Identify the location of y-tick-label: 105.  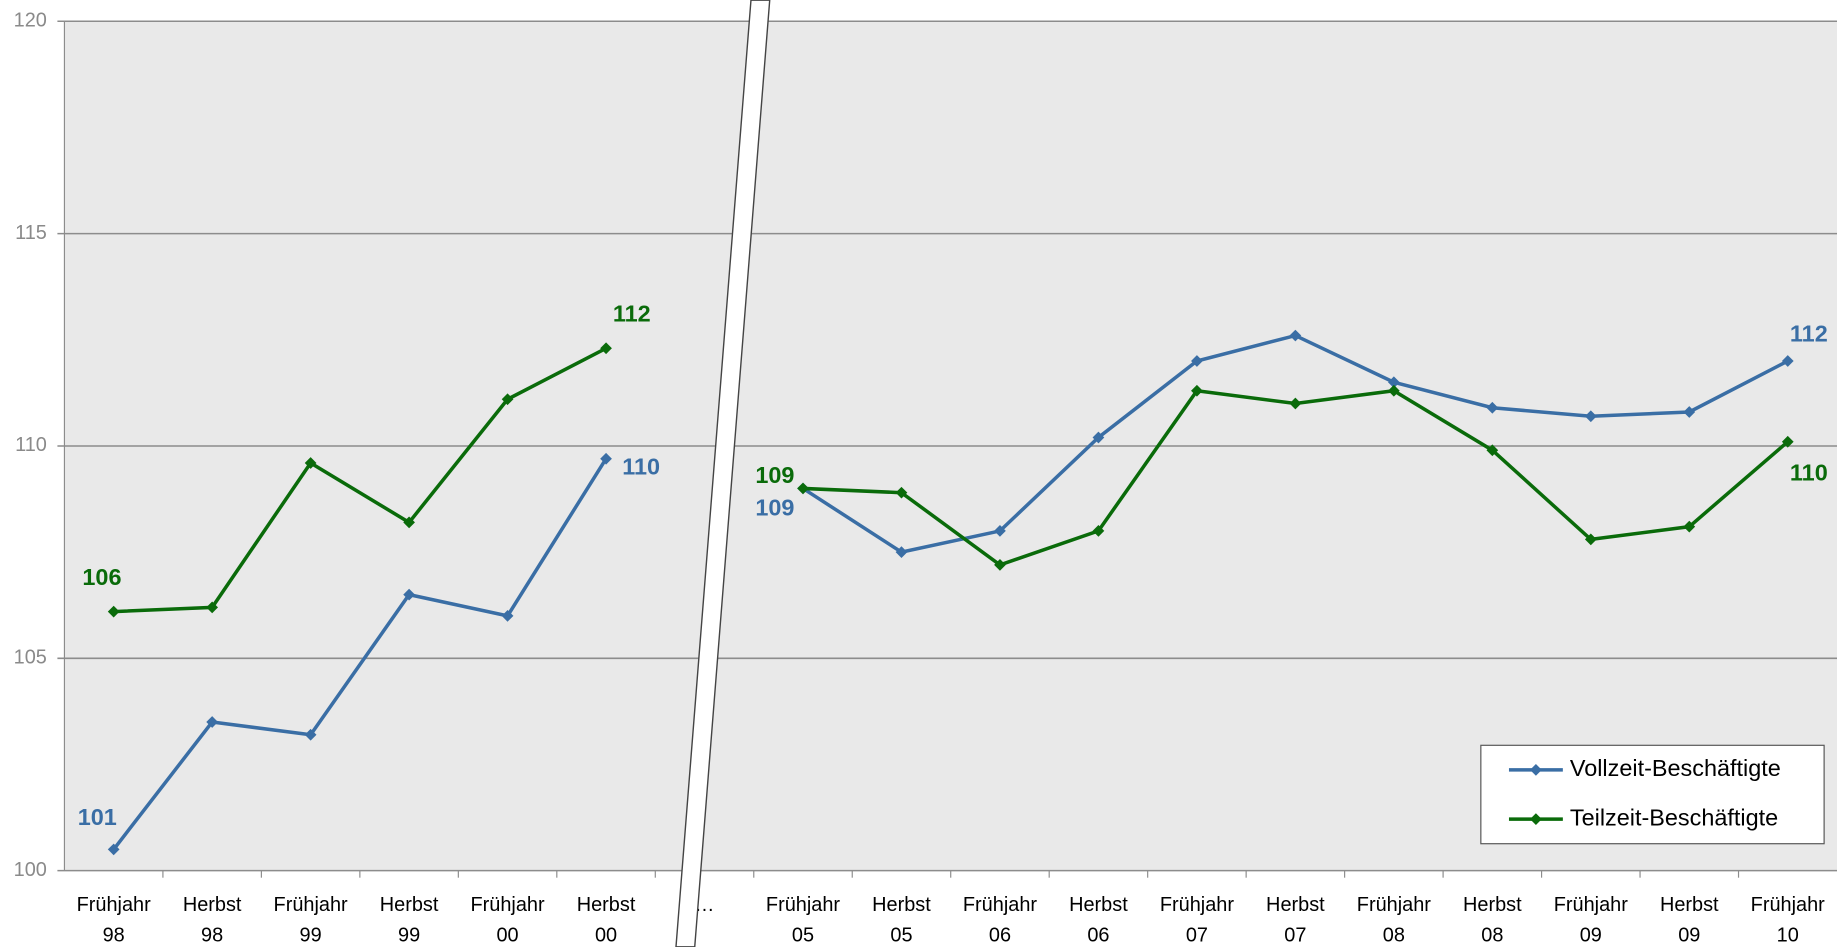
(30, 658).